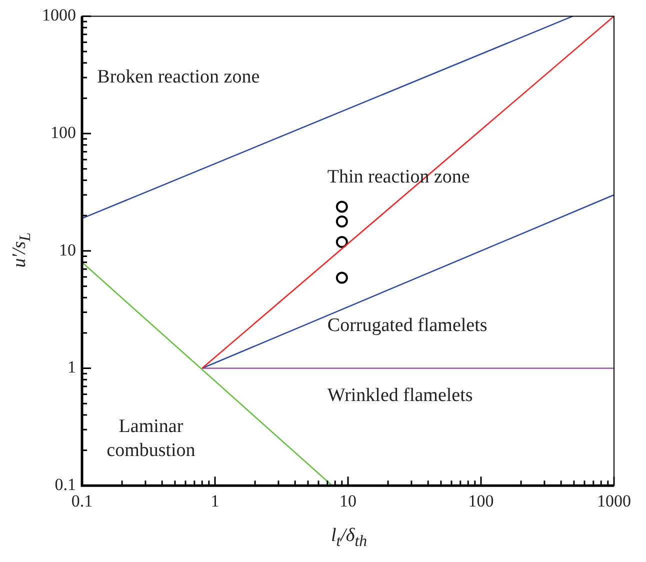 This screenshot has height=562, width=646. What do you see at coordinates (215, 500) in the screenshot?
I see `x-tick-label: 1` at bounding box center [215, 500].